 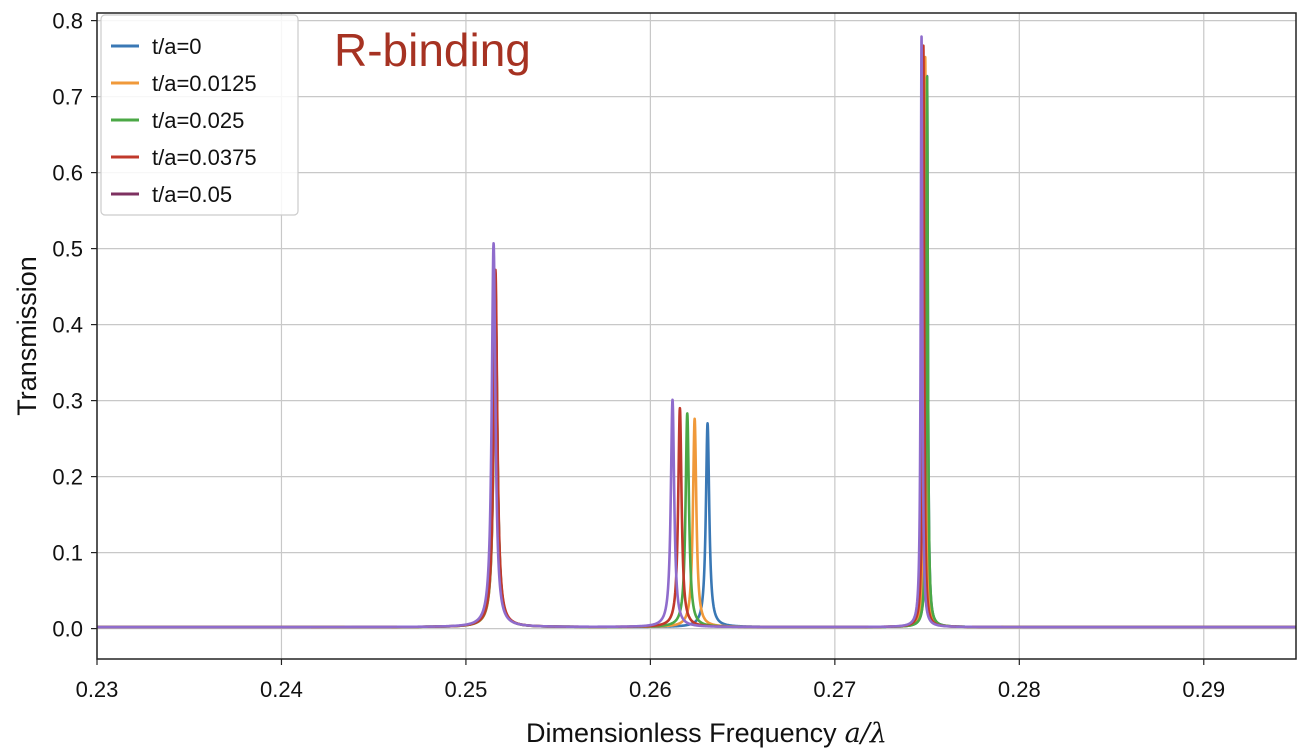 What do you see at coordinates (1203, 689) in the screenshot?
I see `x-tick-label: 0.29` at bounding box center [1203, 689].